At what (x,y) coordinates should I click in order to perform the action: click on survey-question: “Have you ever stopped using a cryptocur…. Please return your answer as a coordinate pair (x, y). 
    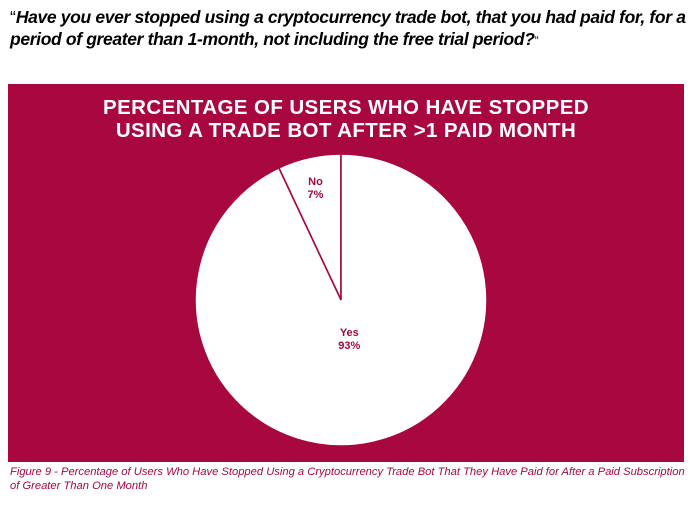
    Looking at the image, I should click on (348, 29).